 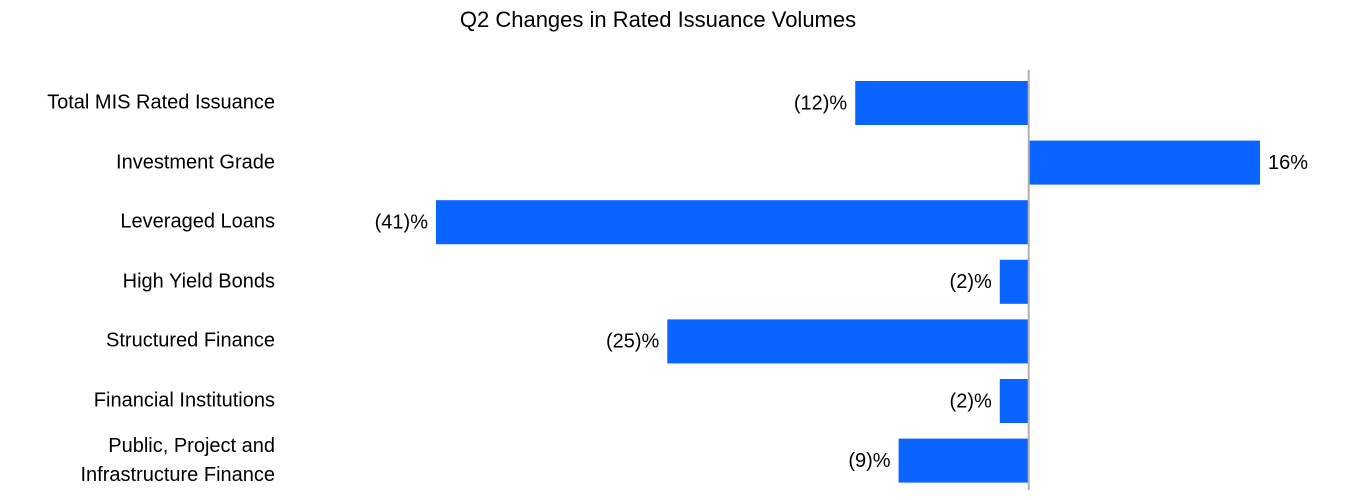 What do you see at coordinates (197, 221) in the screenshot?
I see `category-label: Leveraged Loans` at bounding box center [197, 221].